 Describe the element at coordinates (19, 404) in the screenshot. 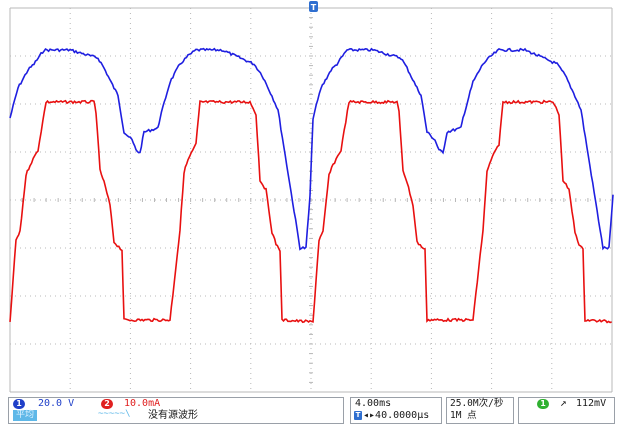

I see `ch1-badge: 1` at that location.